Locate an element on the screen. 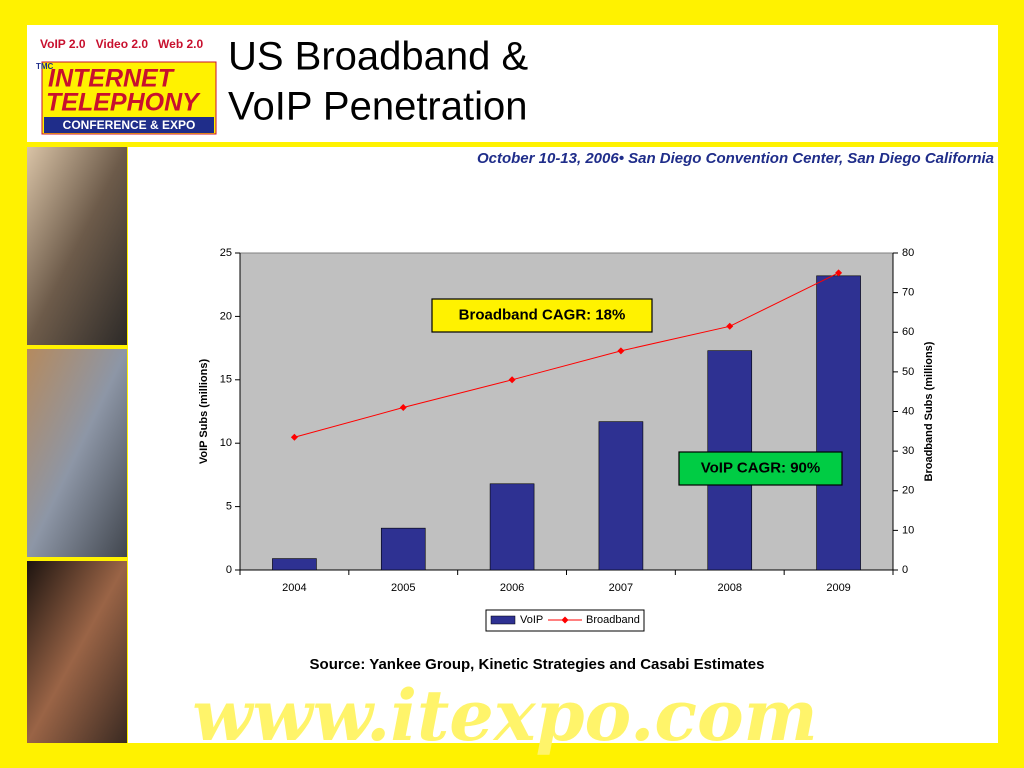 The width and height of the screenshot is (1024, 768). y-tick-label: 10 is located at coordinates (226, 443).